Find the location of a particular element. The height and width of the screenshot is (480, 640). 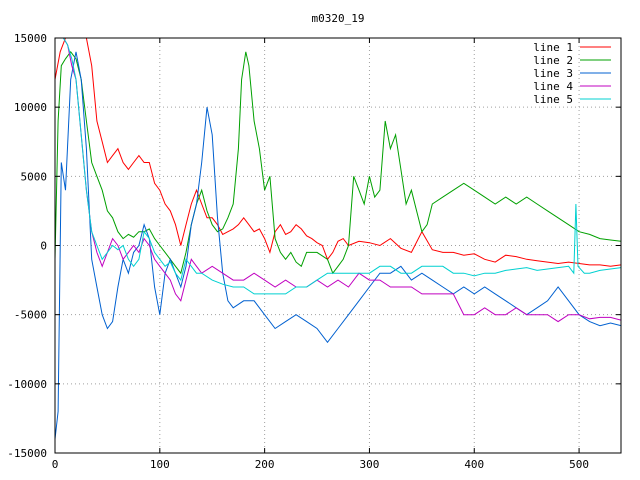

x-tick-label: 0 is located at coordinates (55, 464).